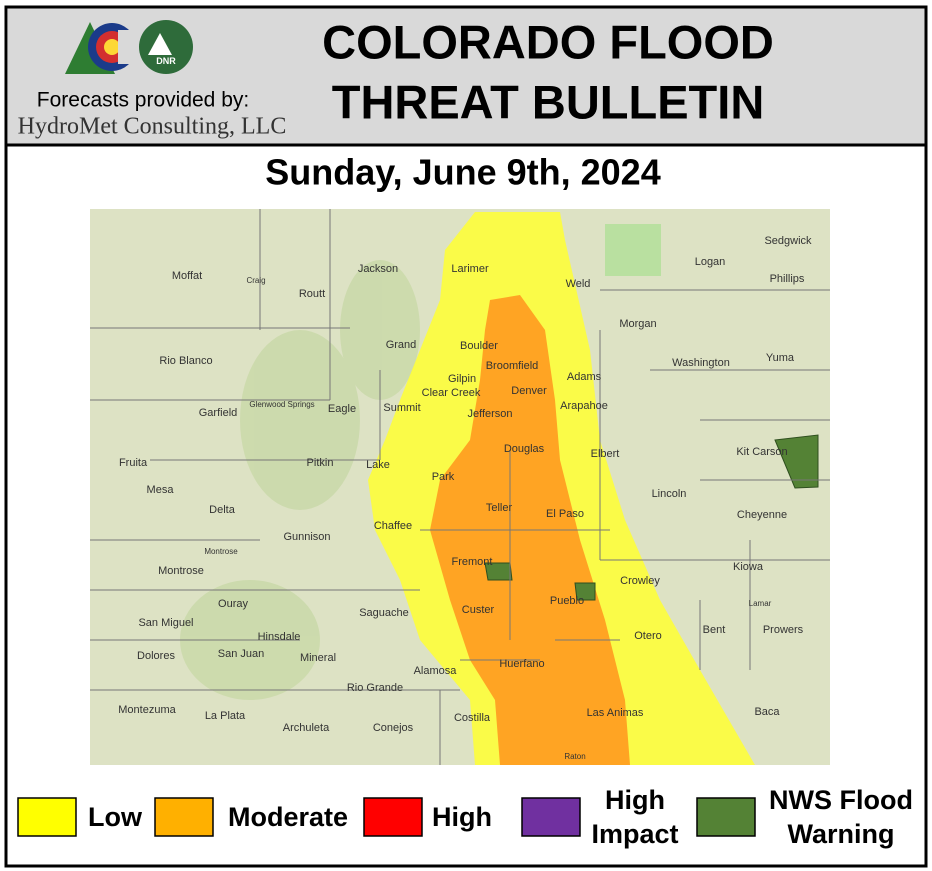 This screenshot has height=871, width=932. I want to click on county-label: Archuleta, so click(306, 728).